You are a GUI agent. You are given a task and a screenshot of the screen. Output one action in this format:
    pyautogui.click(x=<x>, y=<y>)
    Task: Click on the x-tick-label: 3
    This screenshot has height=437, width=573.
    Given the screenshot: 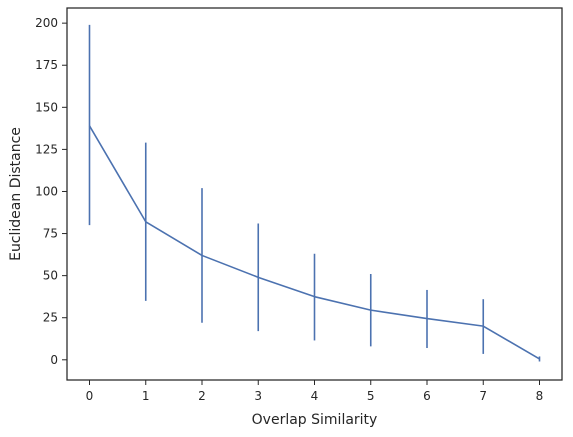 What is the action you would take?
    pyautogui.click(x=258, y=396)
    